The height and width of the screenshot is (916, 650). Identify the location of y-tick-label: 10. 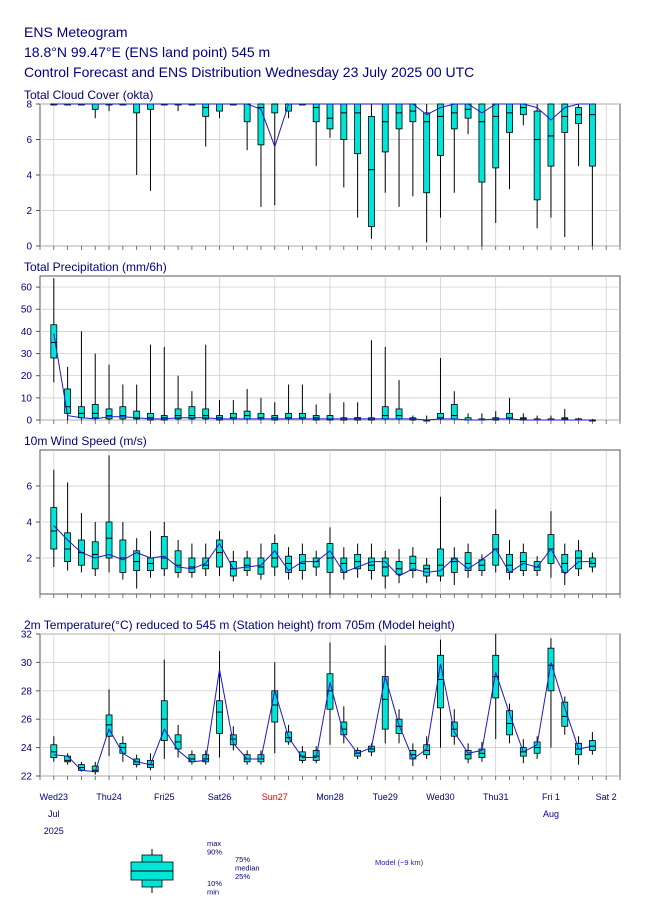
(27, 398).